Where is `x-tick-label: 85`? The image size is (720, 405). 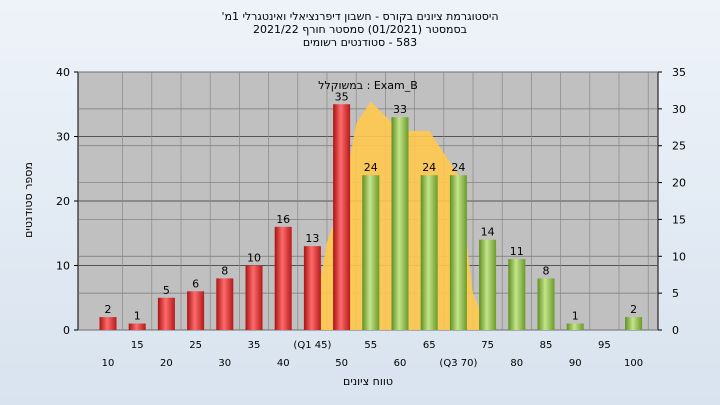
x-tick-label: 85 is located at coordinates (546, 345).